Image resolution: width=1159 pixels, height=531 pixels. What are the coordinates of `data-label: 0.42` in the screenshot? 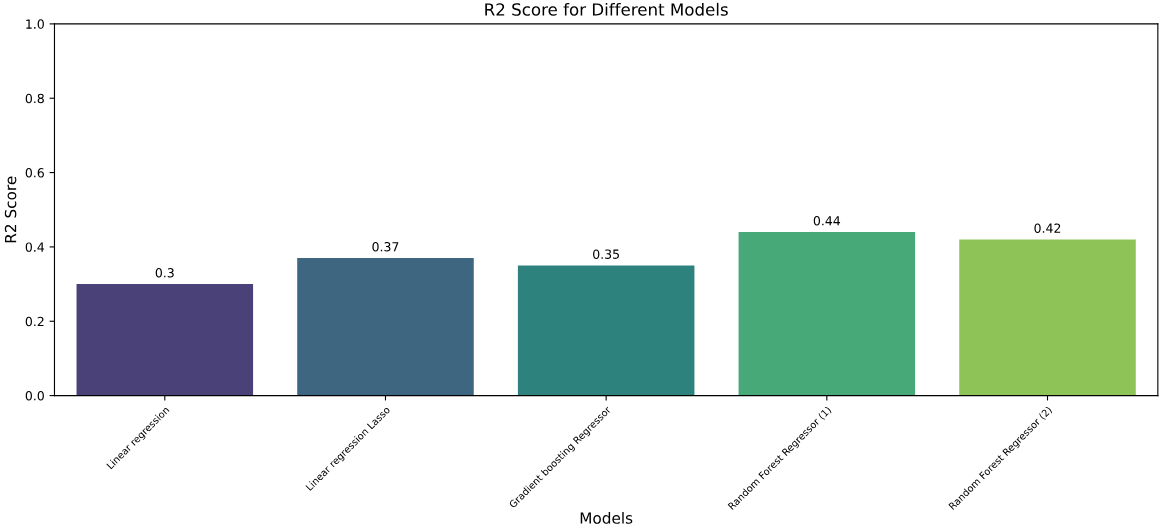 It's located at (1047, 228).